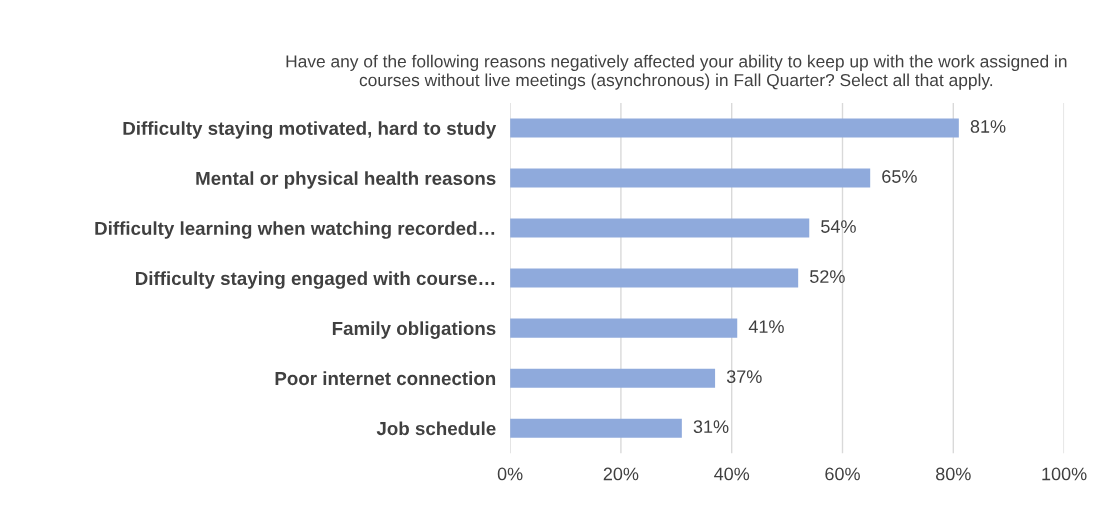  Describe the element at coordinates (436, 428) in the screenshot. I see `y-tick-label: Job schedule` at that location.